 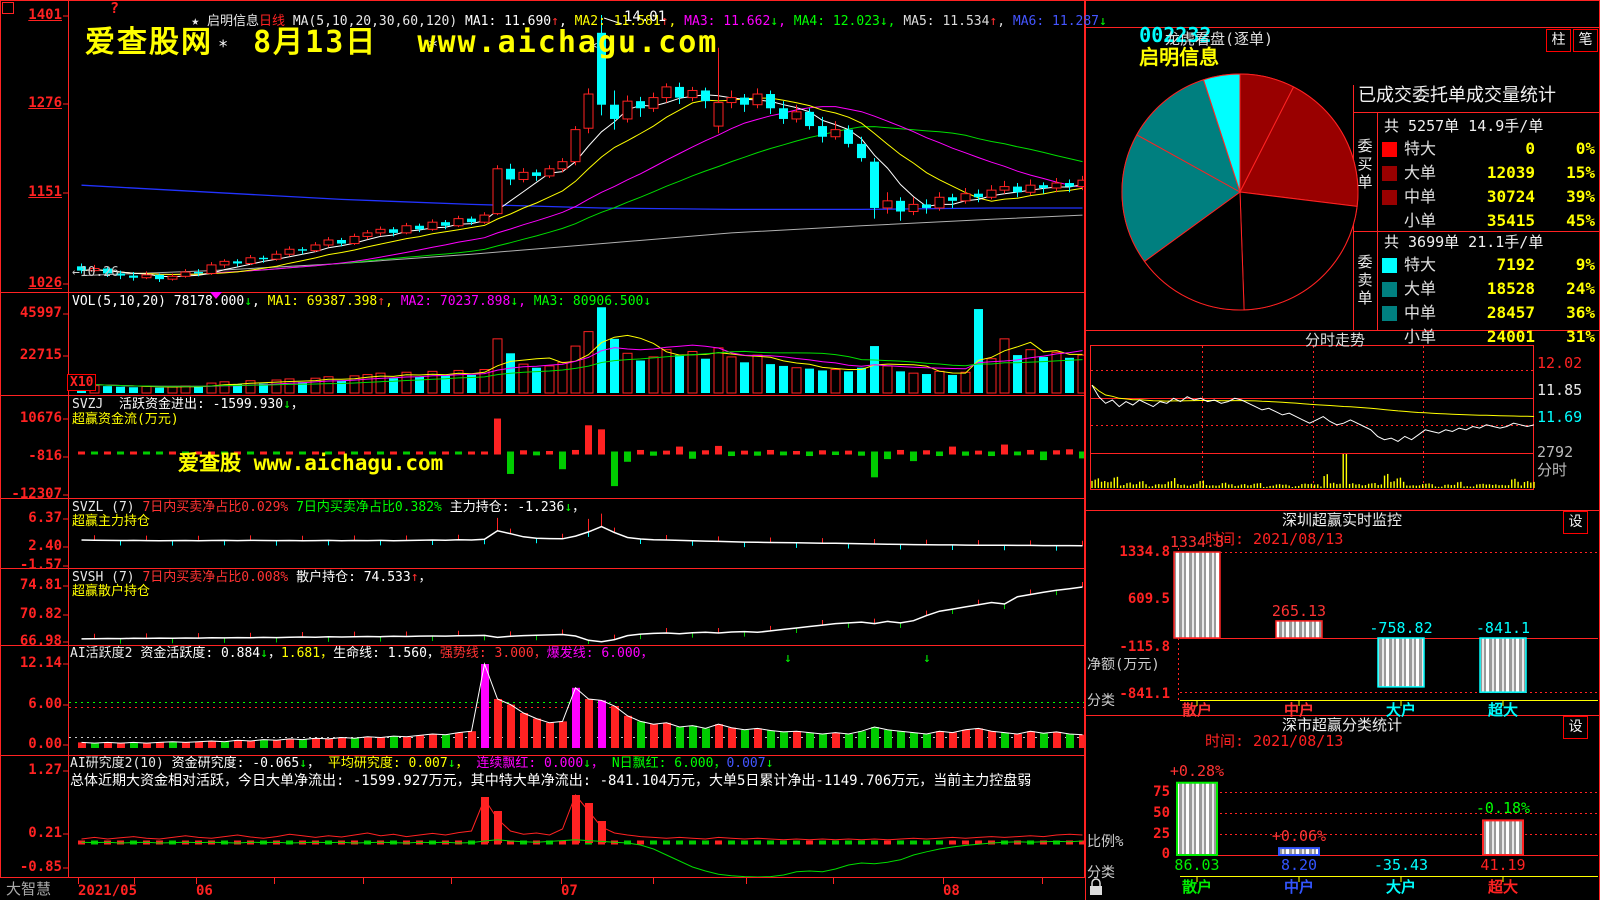 What do you see at coordinates (1400, 710) in the screenshot?
I see `jiankong-category: 大户` at bounding box center [1400, 710].